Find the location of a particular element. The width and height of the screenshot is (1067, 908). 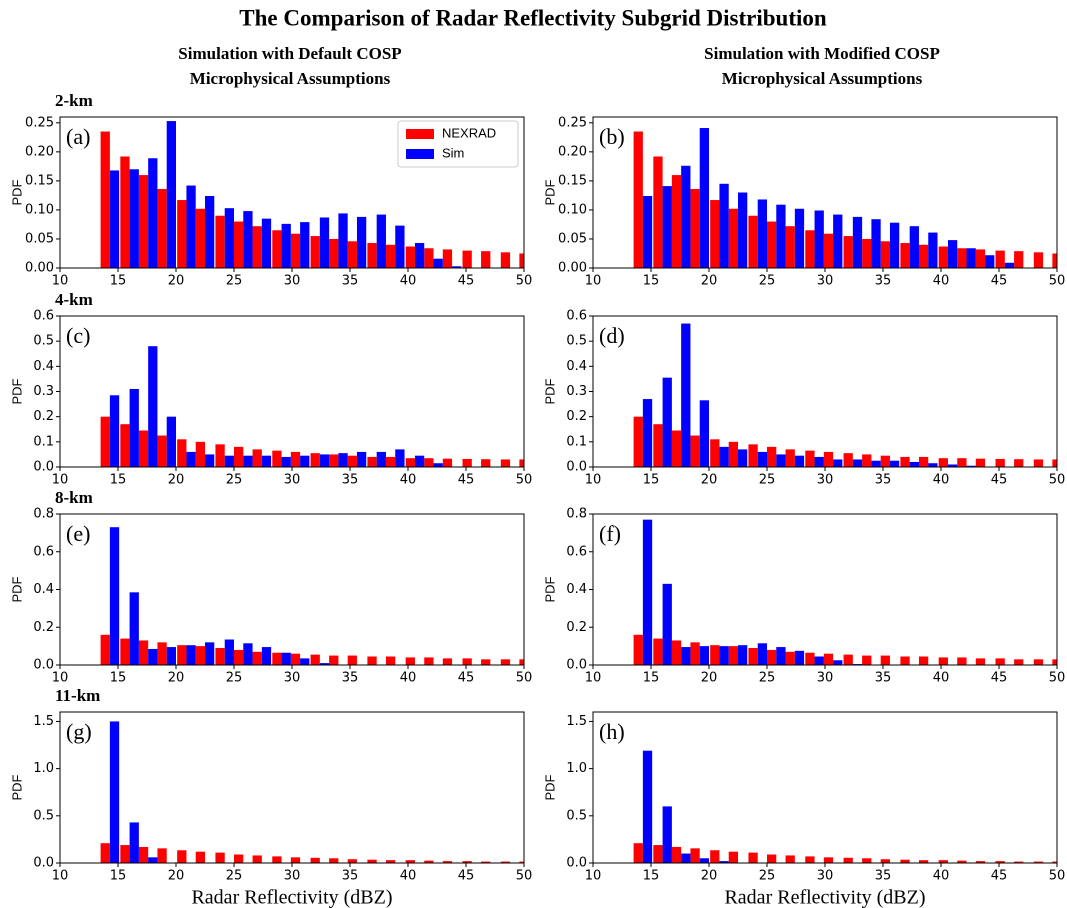

legend-label: Sim is located at coordinates (453, 152).